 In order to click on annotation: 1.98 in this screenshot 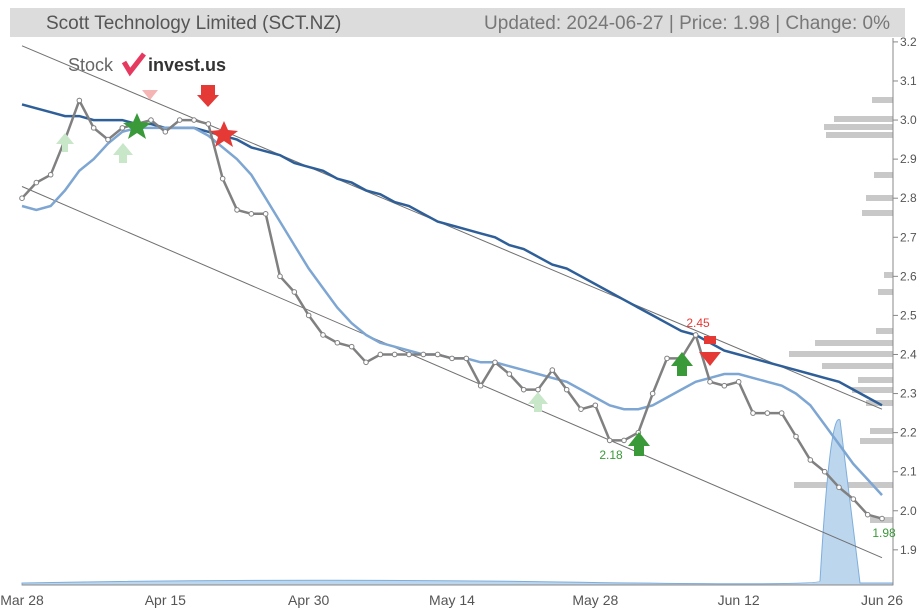, I will do `click(884, 533)`.